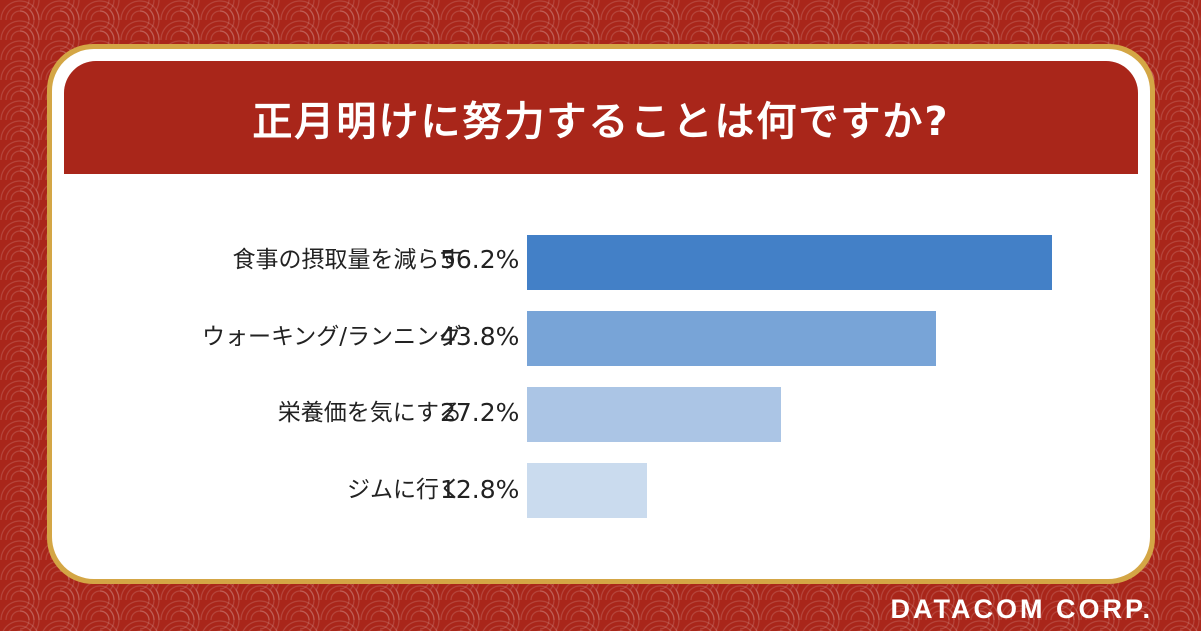 This screenshot has height=631, width=1201. Describe the element at coordinates (404, 490) in the screenshot. I see `category-label-3: ジムに行く` at that location.